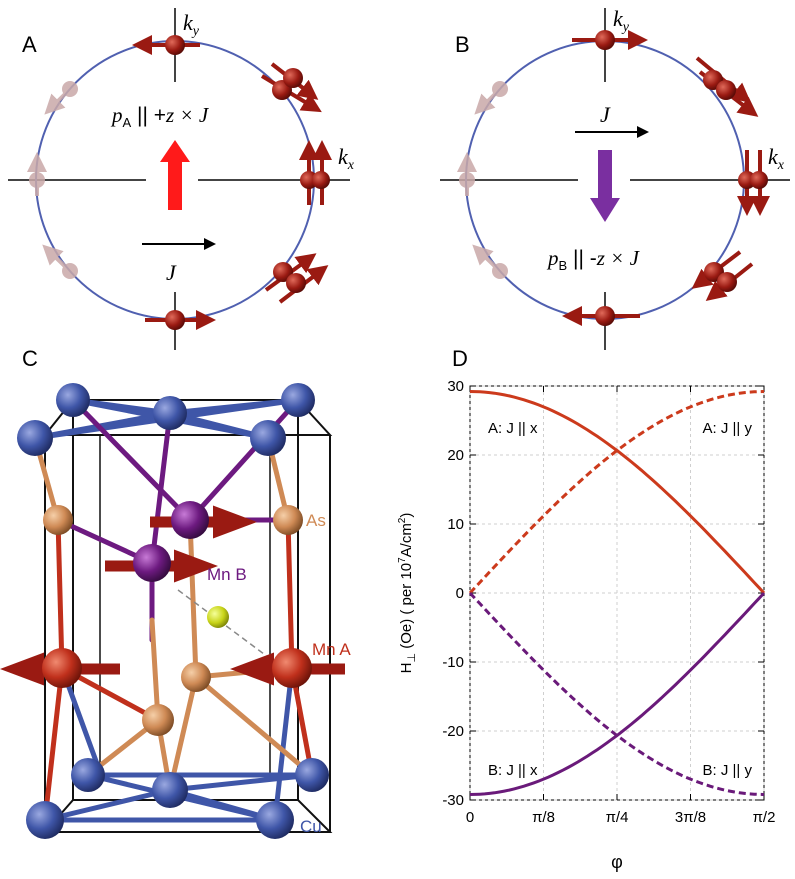 The width and height of the screenshot is (795, 879). I want to click on spin-lower-right-b, so click(722, 275).